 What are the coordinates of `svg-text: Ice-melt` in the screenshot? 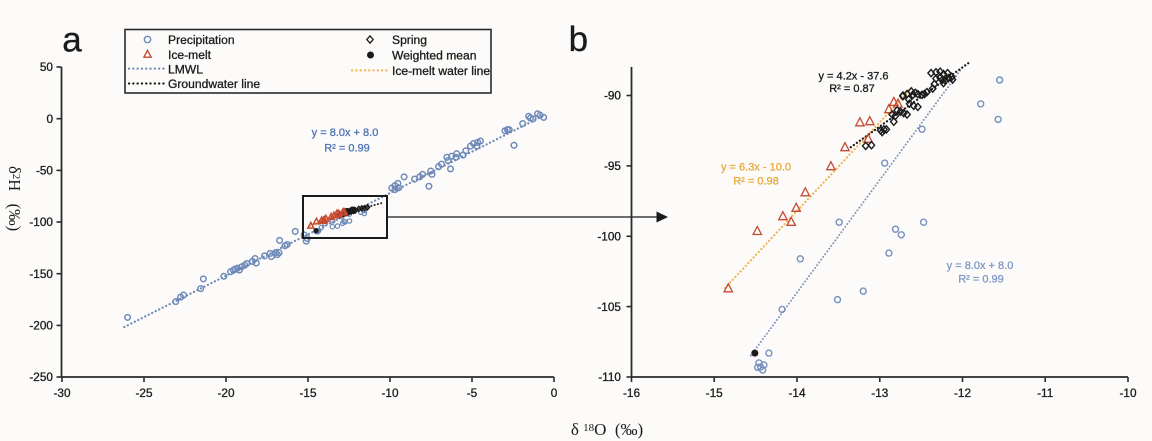 It's located at (190, 55).